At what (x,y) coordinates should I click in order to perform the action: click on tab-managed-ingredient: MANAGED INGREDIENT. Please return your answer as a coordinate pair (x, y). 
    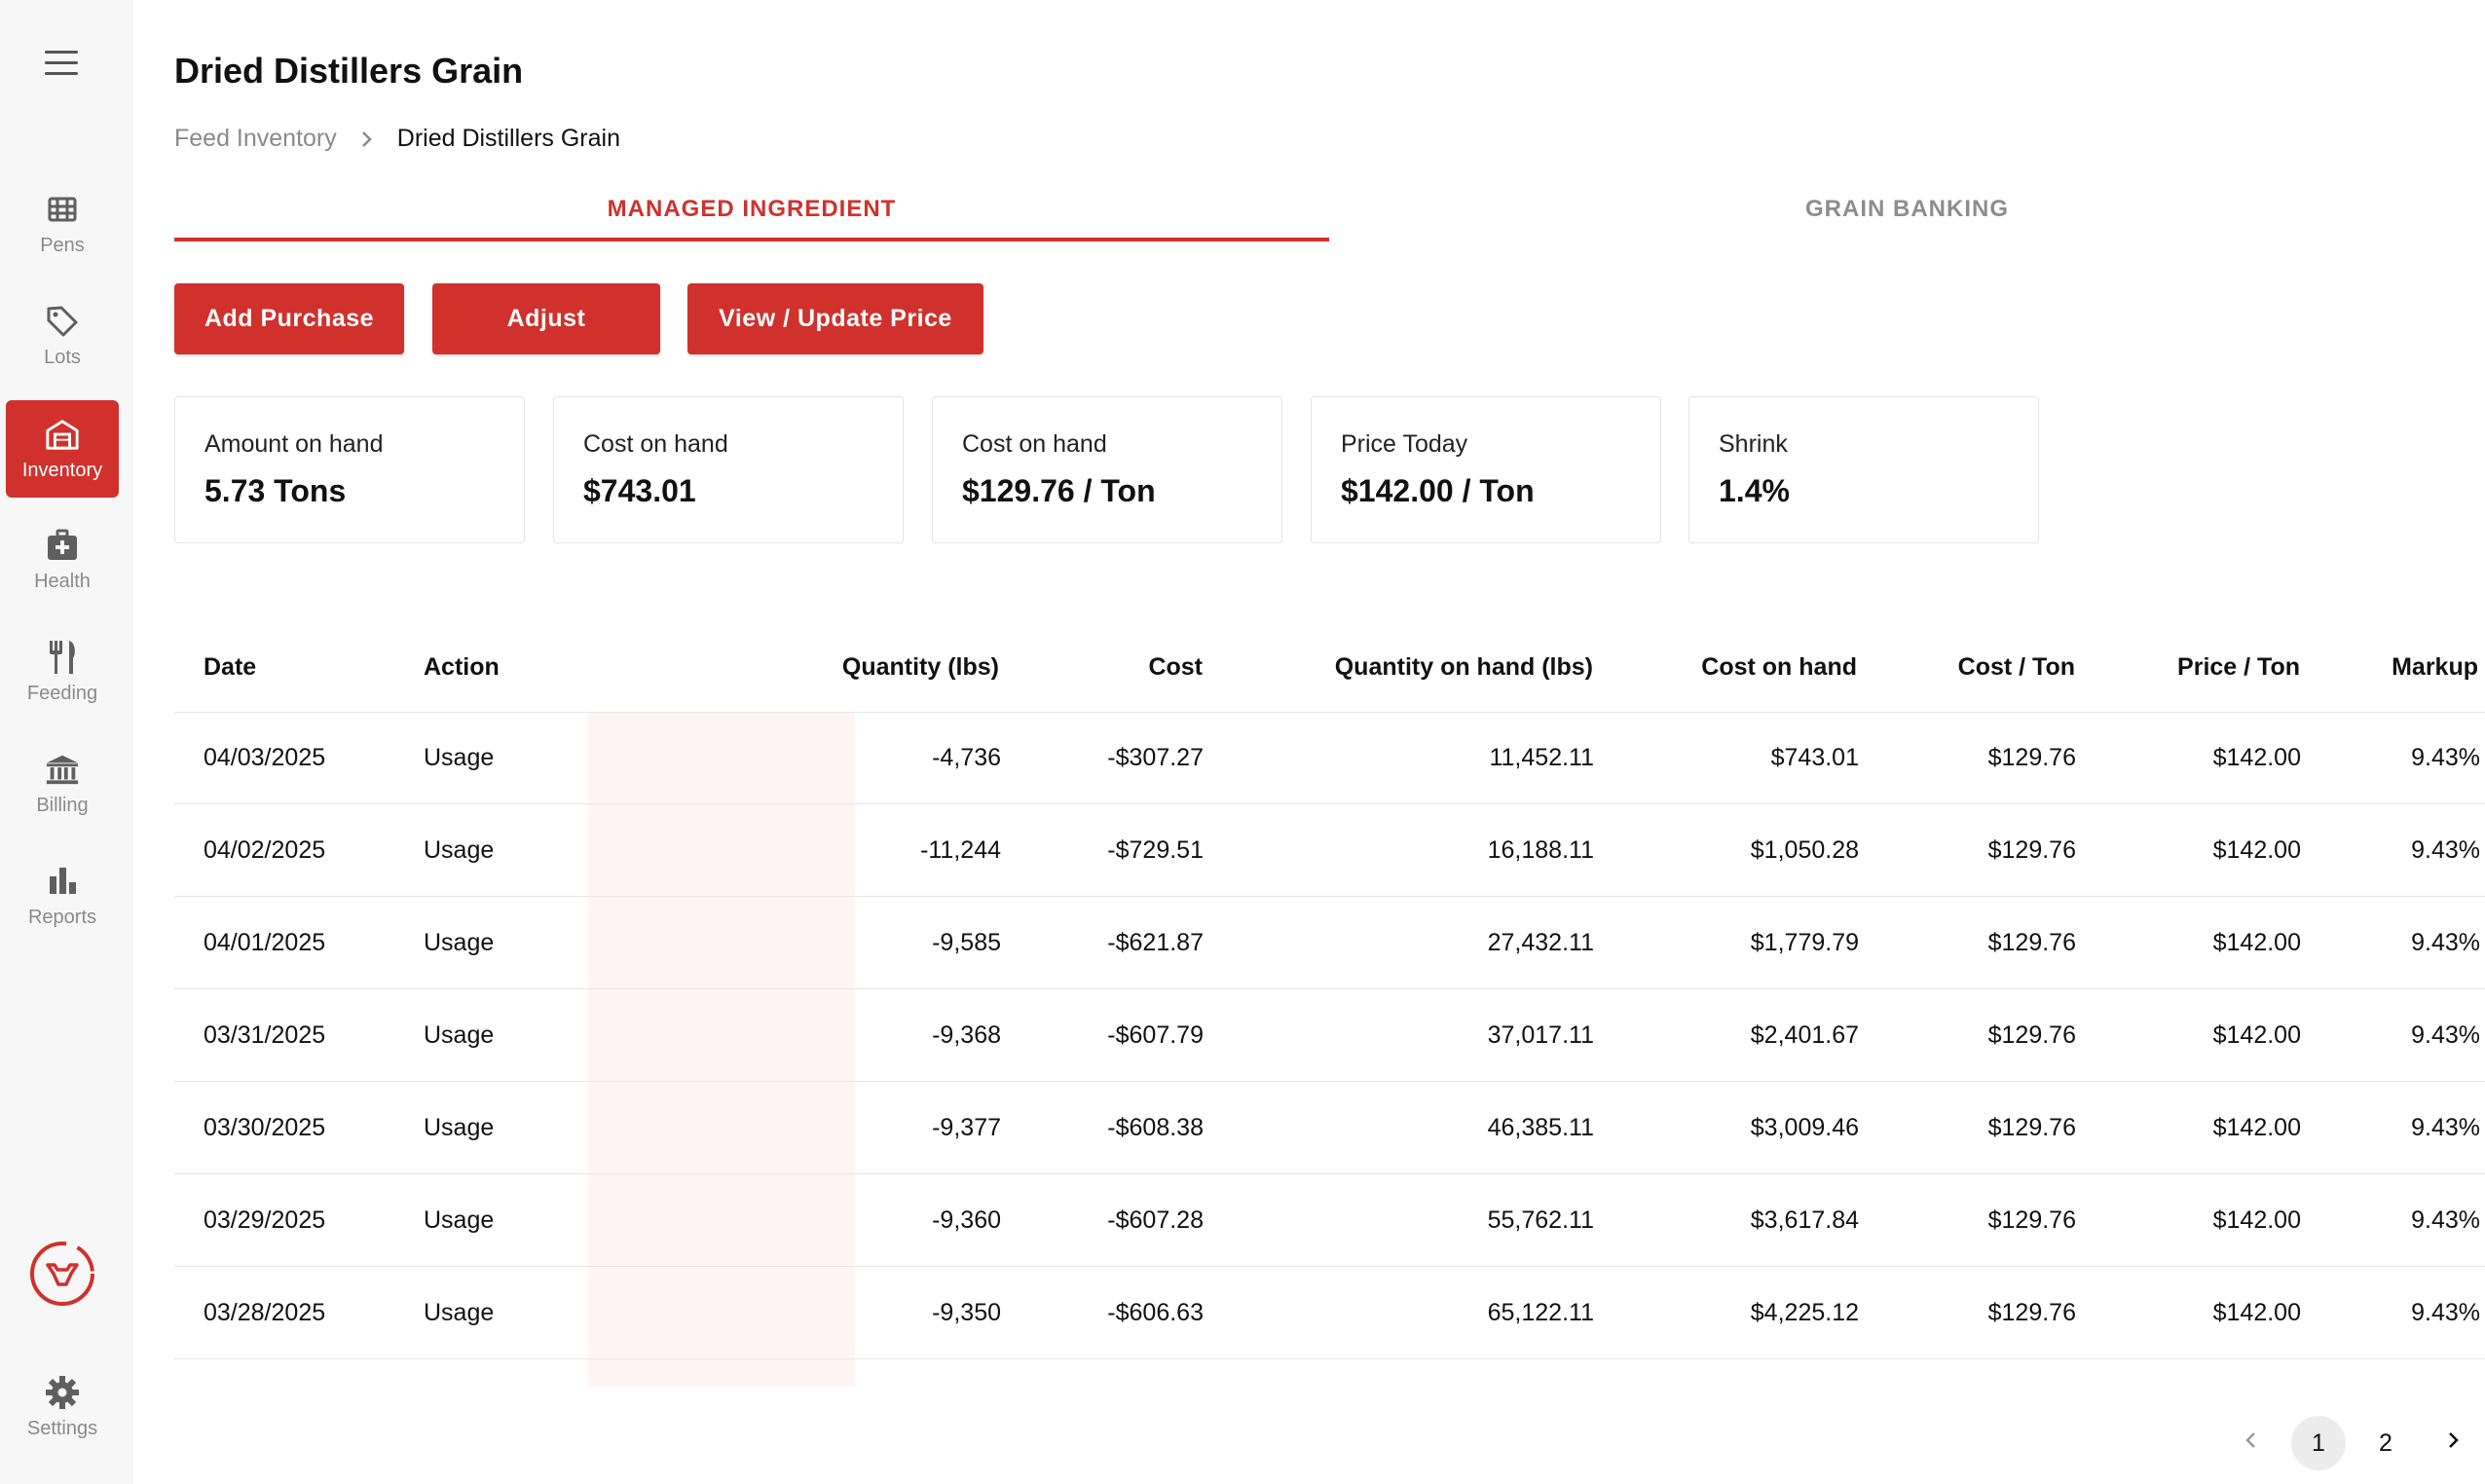
    Looking at the image, I should click on (752, 209).